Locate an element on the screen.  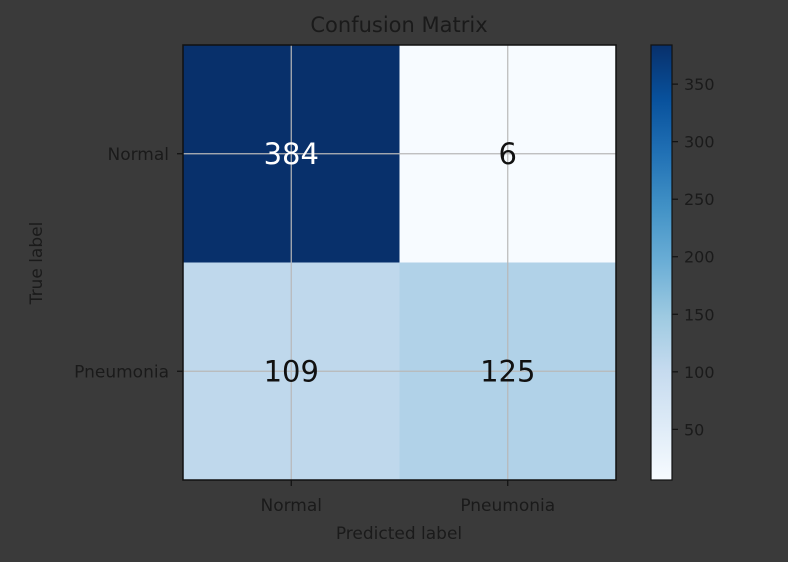
cell-value-label: 109 is located at coordinates (291, 371).